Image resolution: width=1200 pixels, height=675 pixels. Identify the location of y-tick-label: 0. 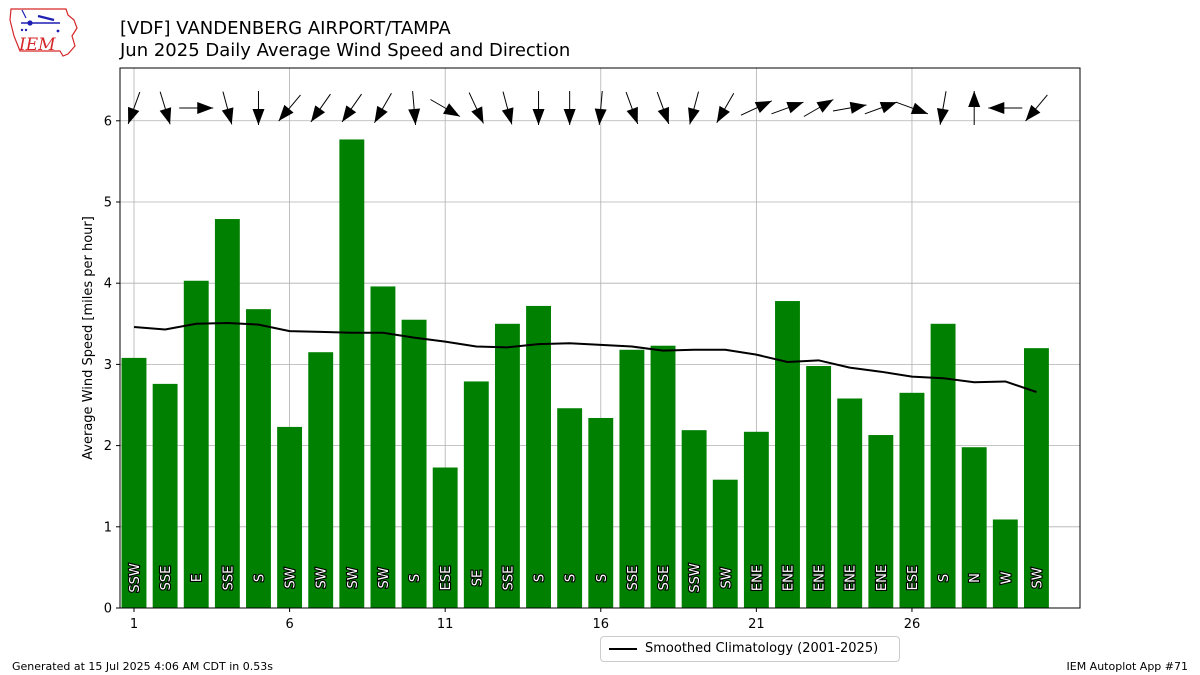
(108, 609).